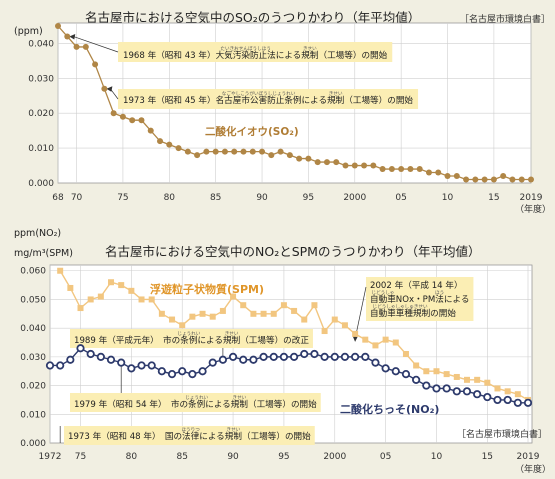  Describe the element at coordinates (41, 44) in the screenshot. I see `so2-y-tick-label: 0.040` at that location.